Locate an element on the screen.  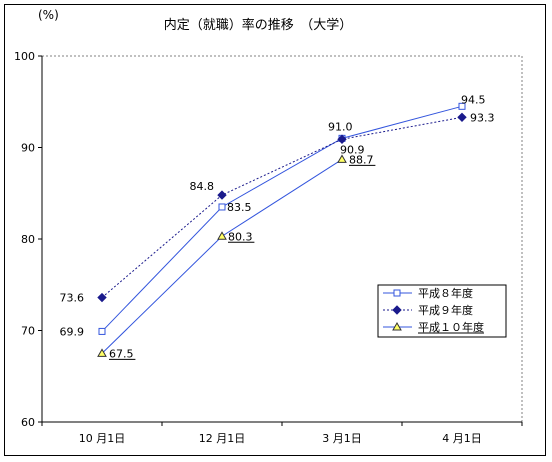
data-label: 80.3 is located at coordinates (240, 236).